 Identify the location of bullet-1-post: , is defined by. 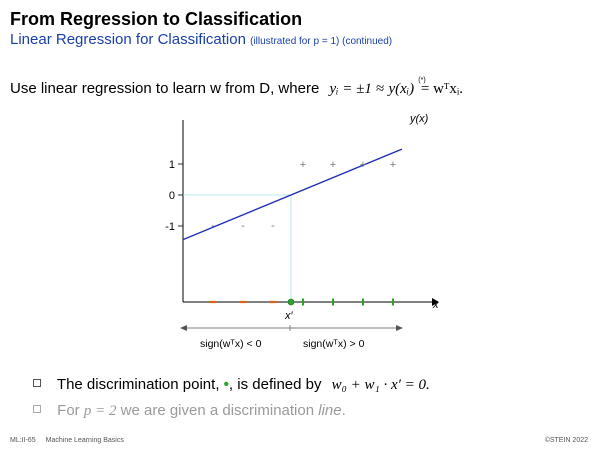
(275, 384).